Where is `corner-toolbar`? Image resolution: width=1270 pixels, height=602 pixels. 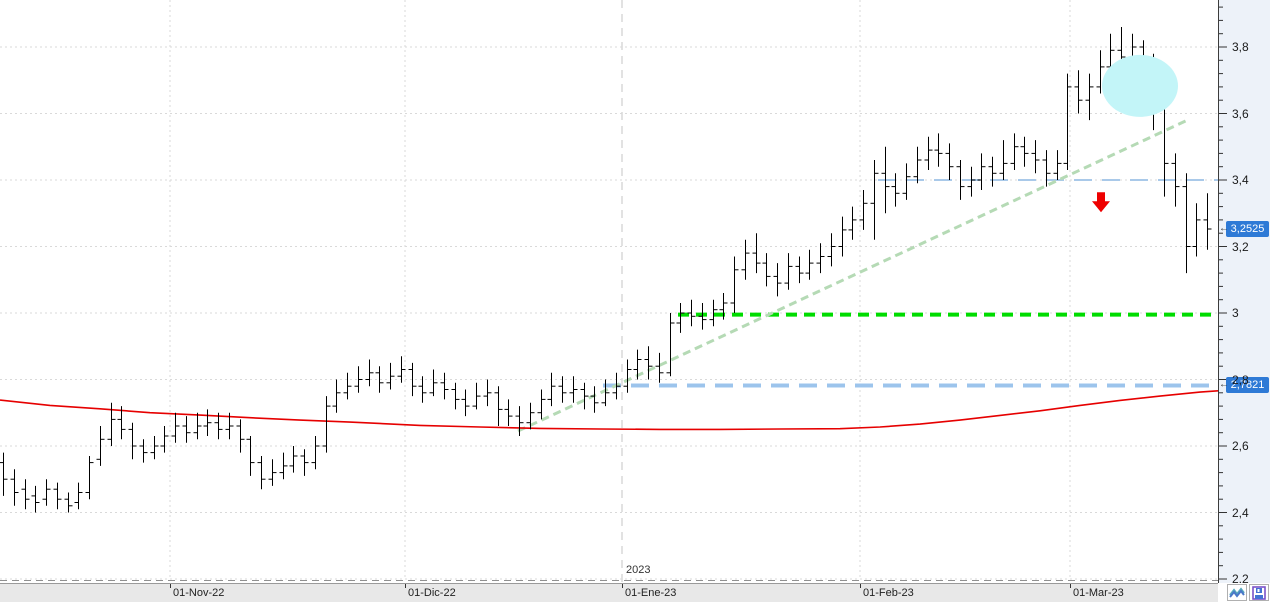 corner-toolbar is located at coordinates (1244, 592).